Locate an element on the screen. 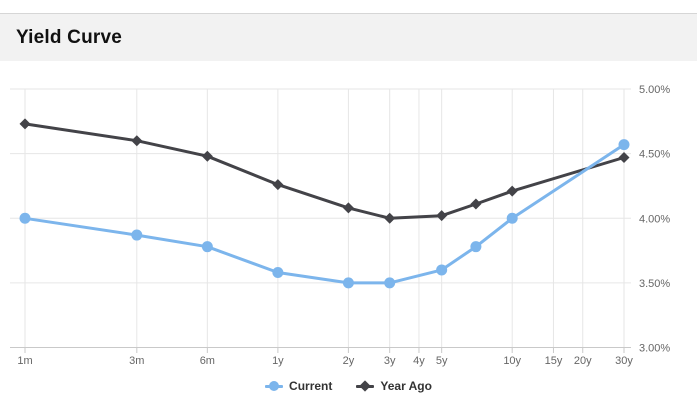 The width and height of the screenshot is (697, 412). widget-header: Yield Curve is located at coordinates (348, 37).